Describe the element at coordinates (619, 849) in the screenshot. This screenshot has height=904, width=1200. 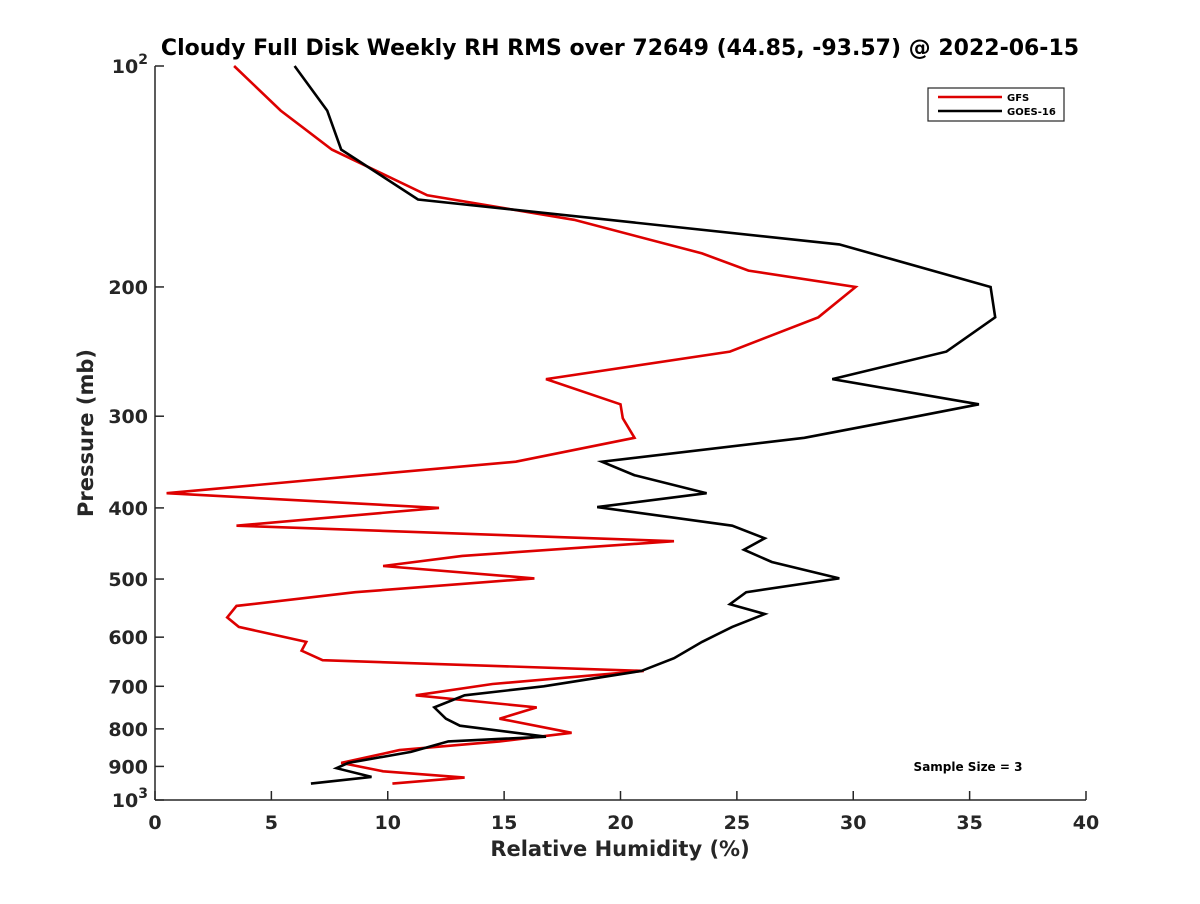
I see `x-axis-label: Relative Humidity (%)` at that location.